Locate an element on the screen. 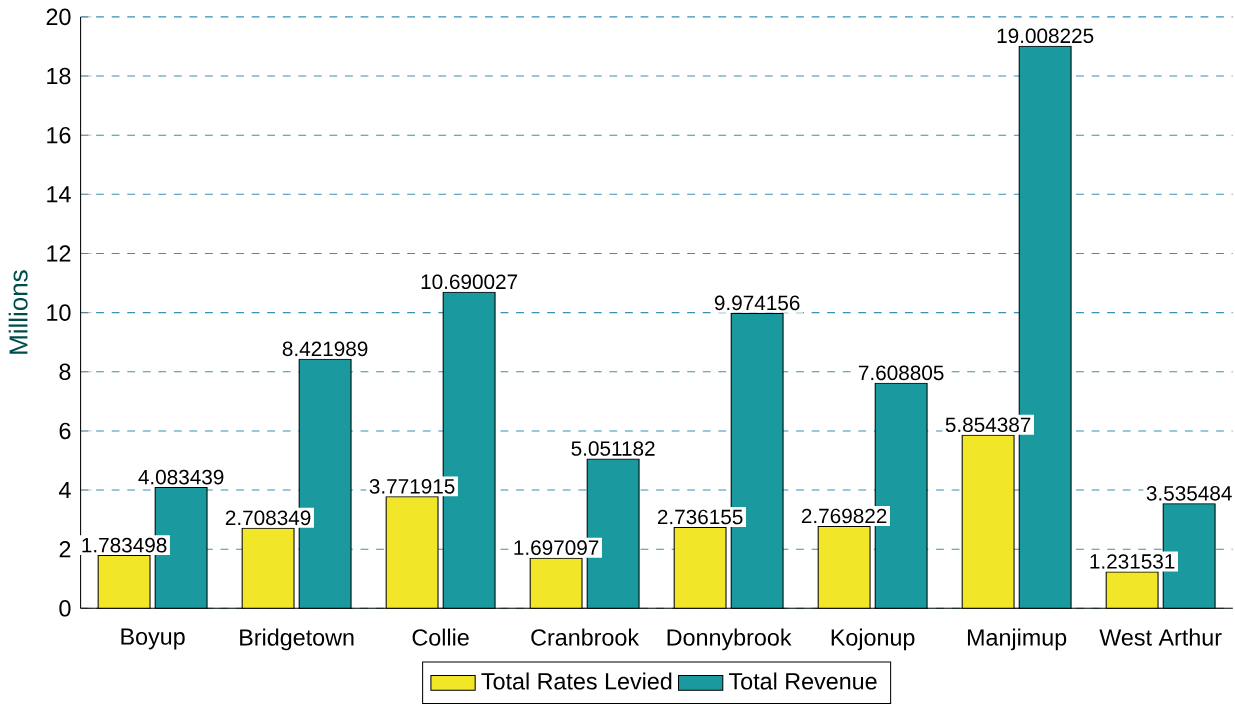 The height and width of the screenshot is (704, 1235). y-tick-label: 20 is located at coordinates (58, 17).